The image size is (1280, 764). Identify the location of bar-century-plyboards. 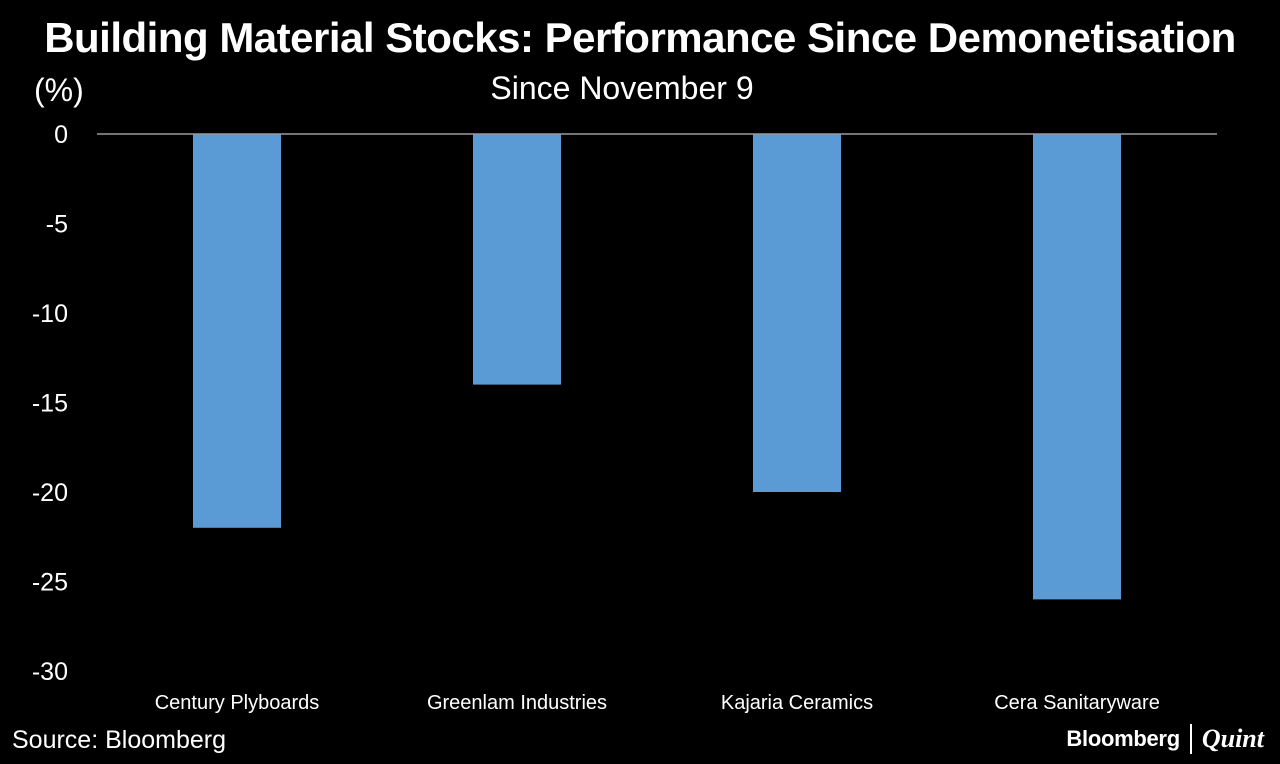
(237, 331).